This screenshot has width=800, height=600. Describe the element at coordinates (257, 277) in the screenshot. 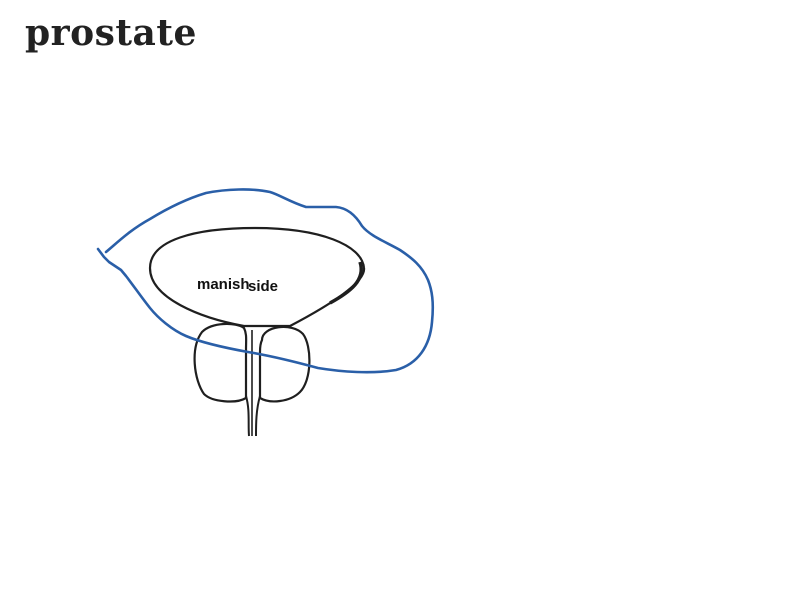

I see `bladder-outline` at that location.